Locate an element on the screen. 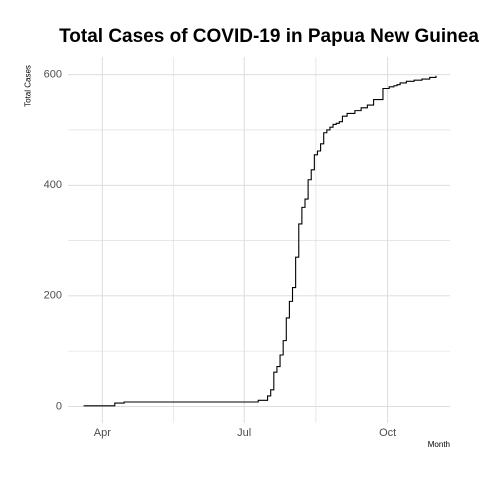 Image resolution: width=480 pixels, height=480 pixels. x-tick-label-Jul: Jul is located at coordinates (244, 433).